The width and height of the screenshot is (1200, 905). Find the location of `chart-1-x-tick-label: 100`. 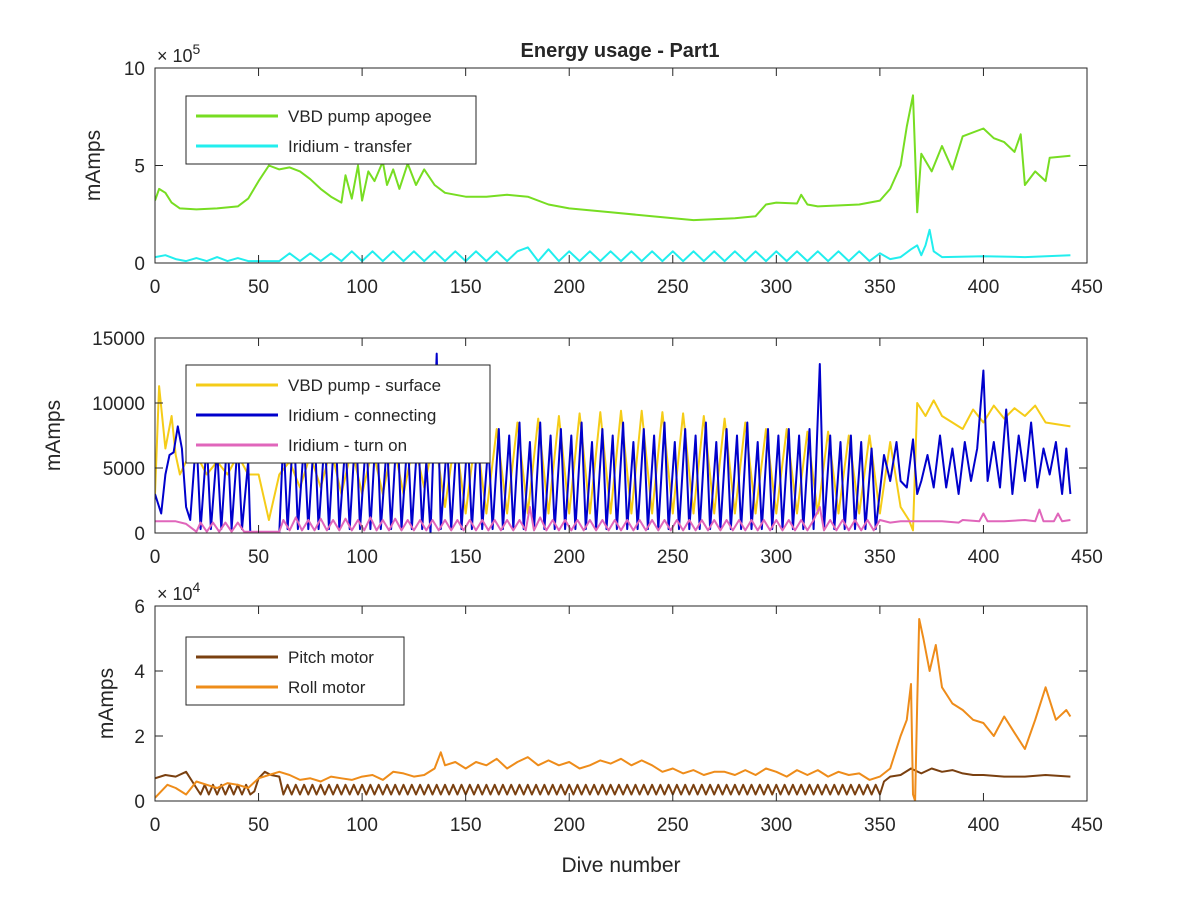

chart-1-x-tick-label: 100 is located at coordinates (362, 287).